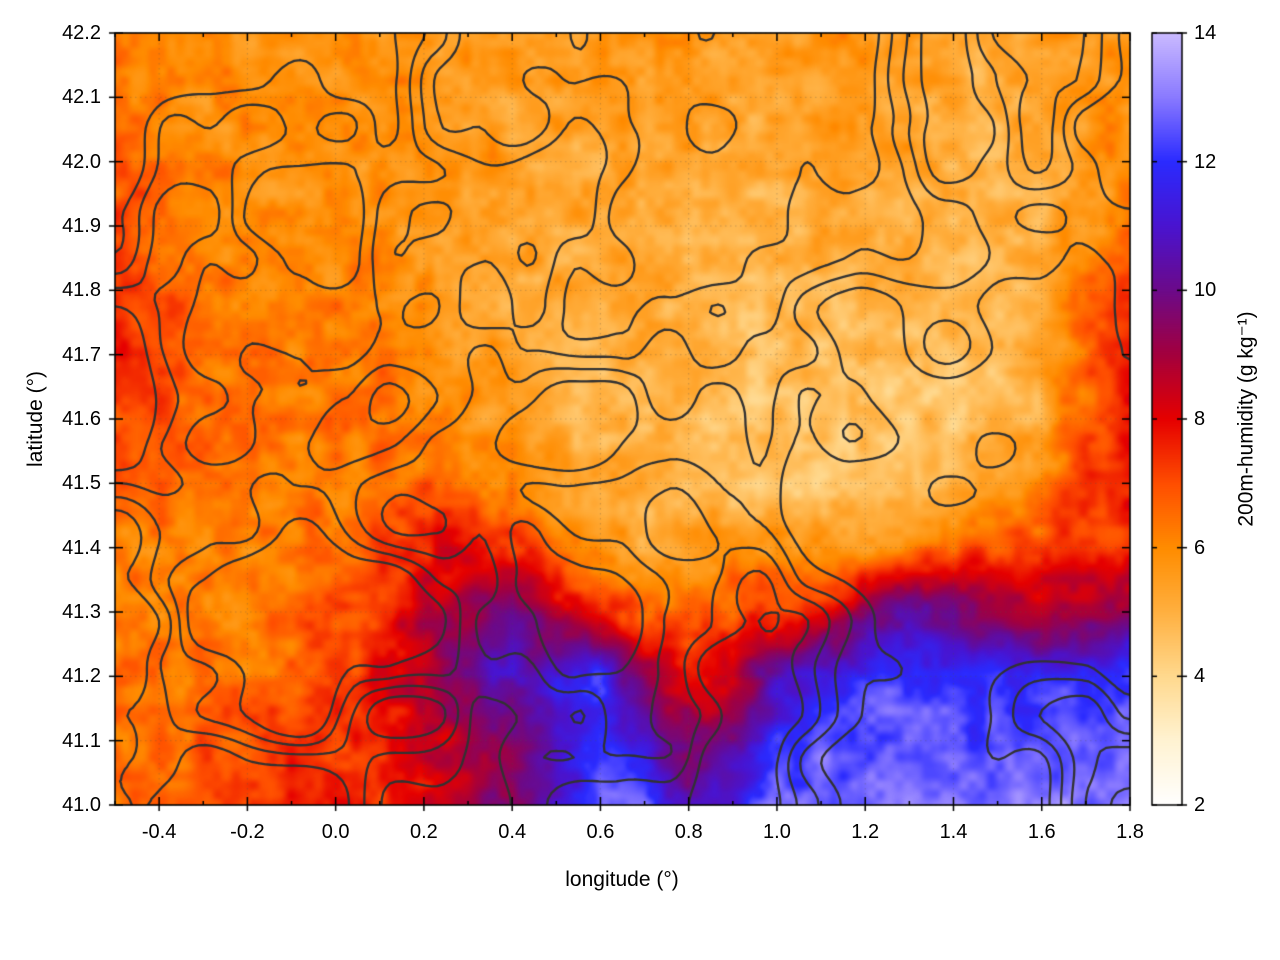  Describe the element at coordinates (1041, 832) in the screenshot. I see `x-tick-label: 1.6` at that location.